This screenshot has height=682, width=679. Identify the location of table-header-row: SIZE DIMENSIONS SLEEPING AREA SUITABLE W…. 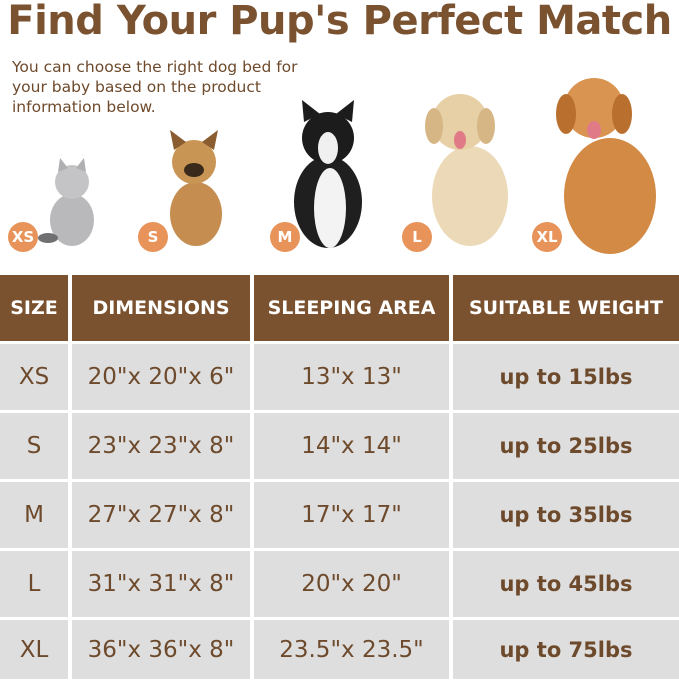
(339, 308).